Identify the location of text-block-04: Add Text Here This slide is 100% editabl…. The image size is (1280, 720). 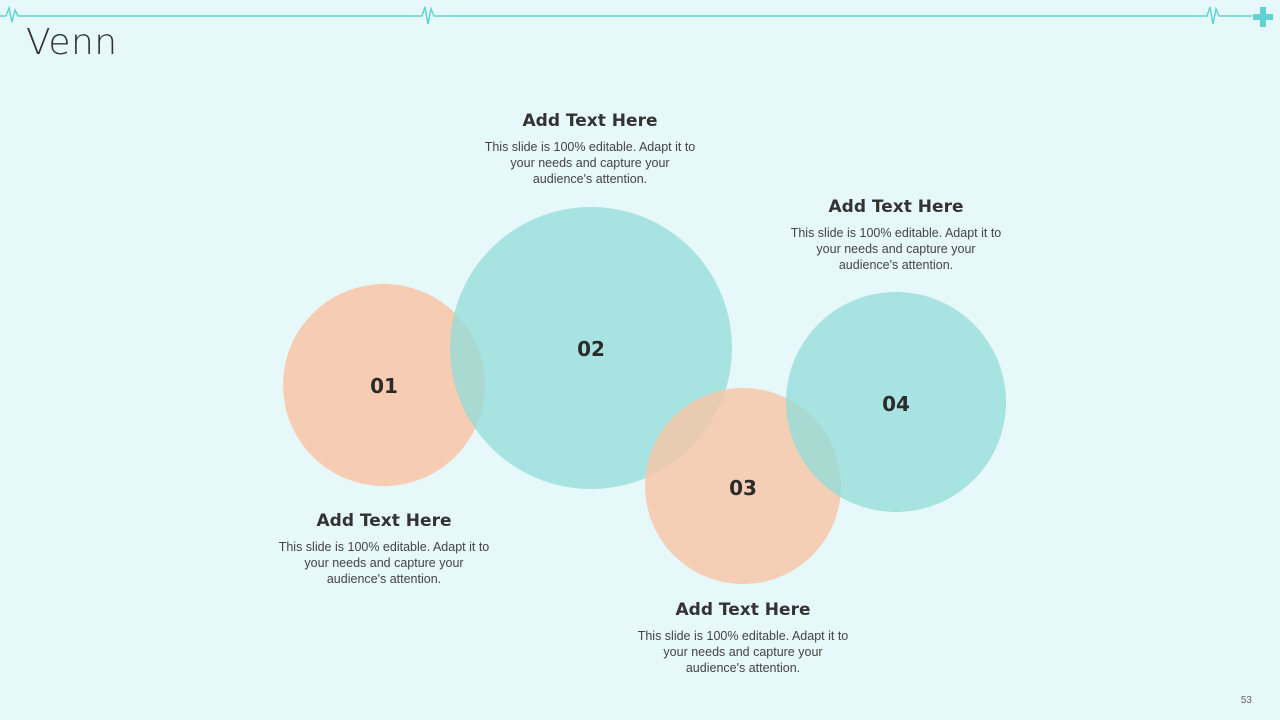
(896, 235).